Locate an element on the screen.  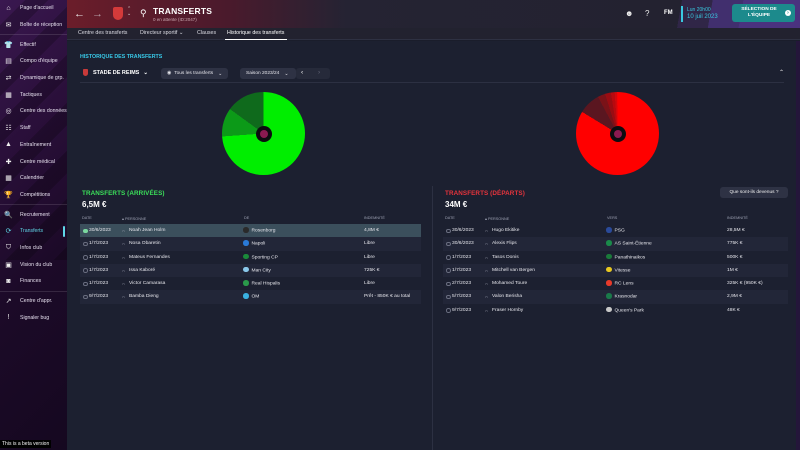
row-person: Nosa Obaretin is located at coordinates (145, 244).